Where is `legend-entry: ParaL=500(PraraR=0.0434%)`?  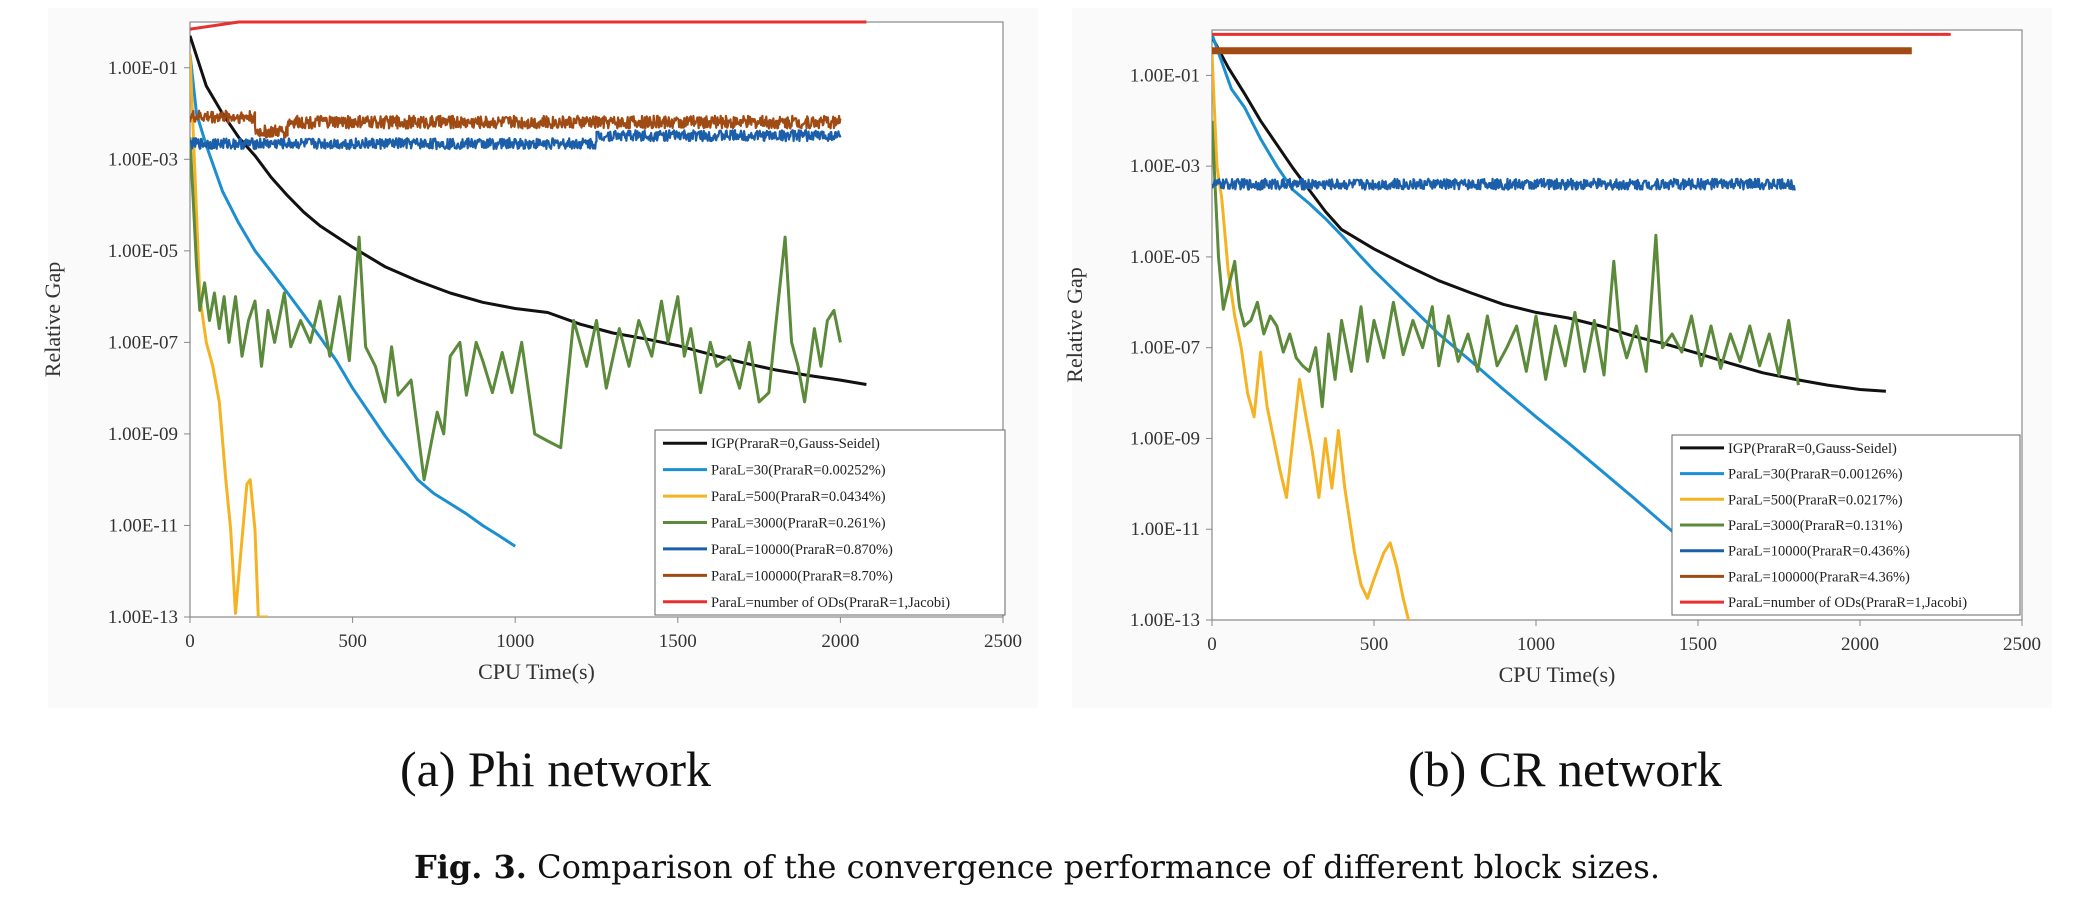 legend-entry: ParaL=500(PraraR=0.0434%) is located at coordinates (798, 497).